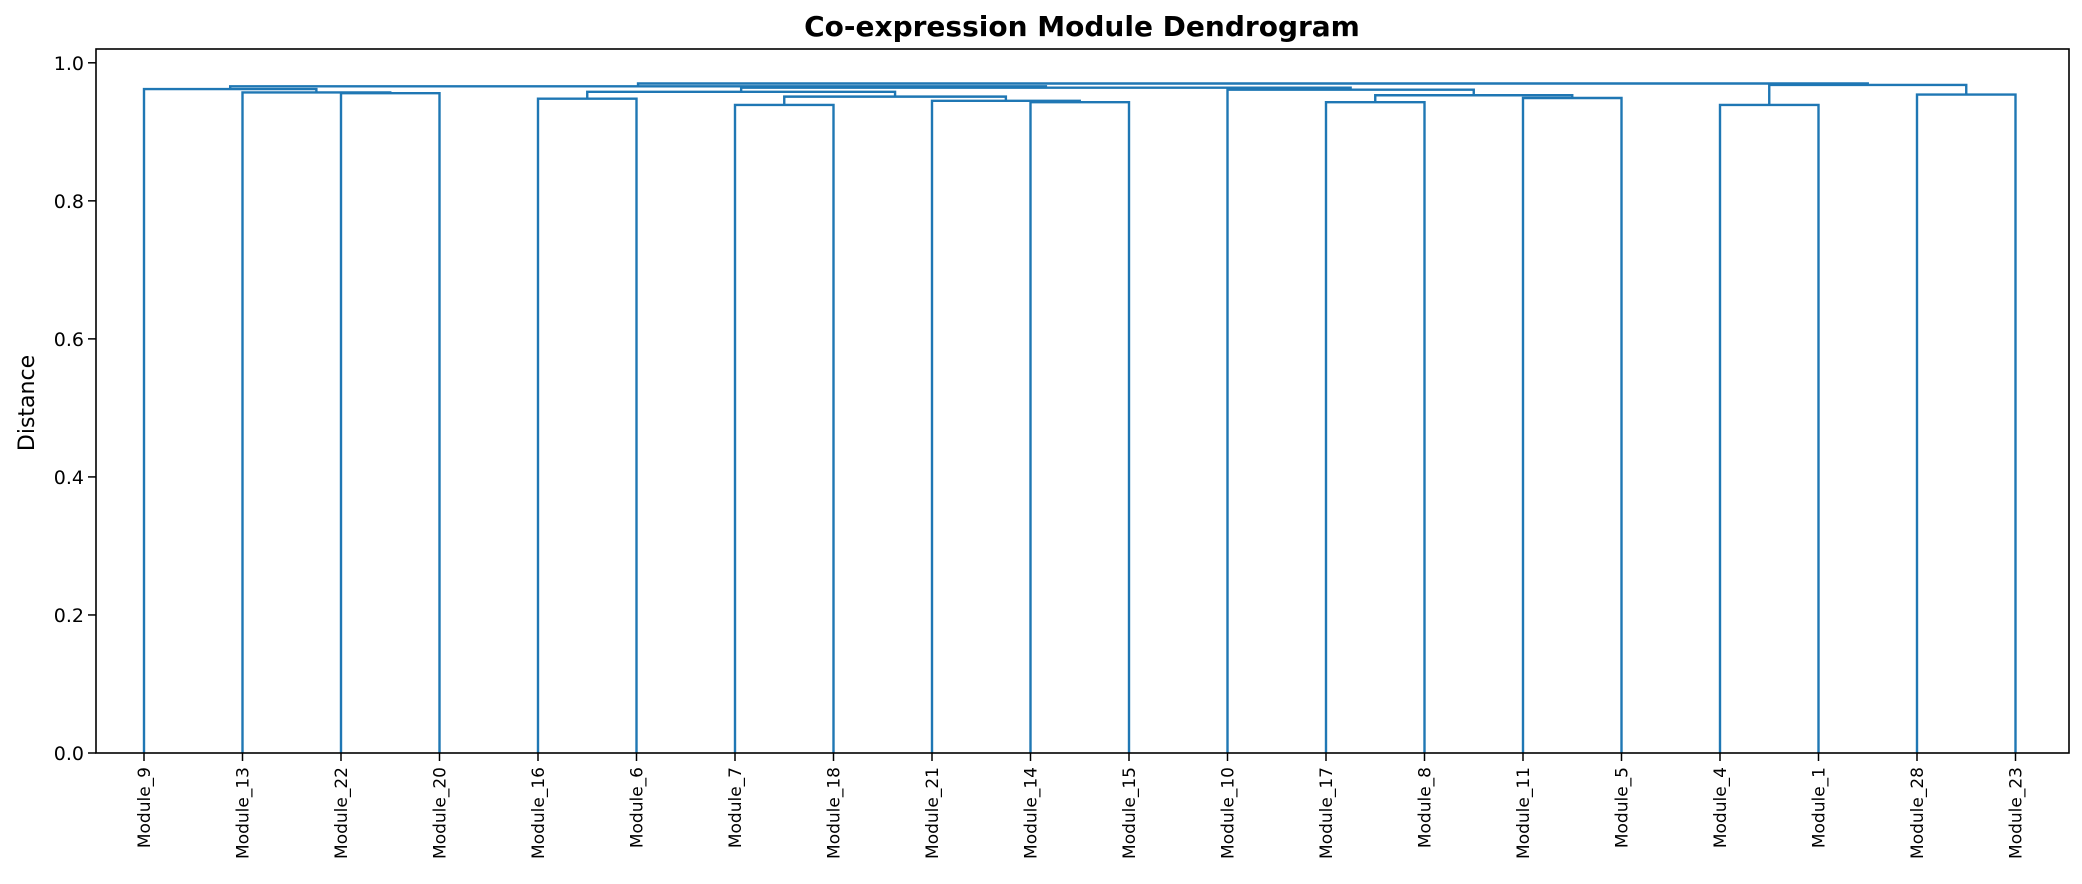 Image resolution: width=2082 pixels, height=884 pixels. Describe the element at coordinates (1918, 813) in the screenshot. I see `leaf-label: Module_28` at that location.